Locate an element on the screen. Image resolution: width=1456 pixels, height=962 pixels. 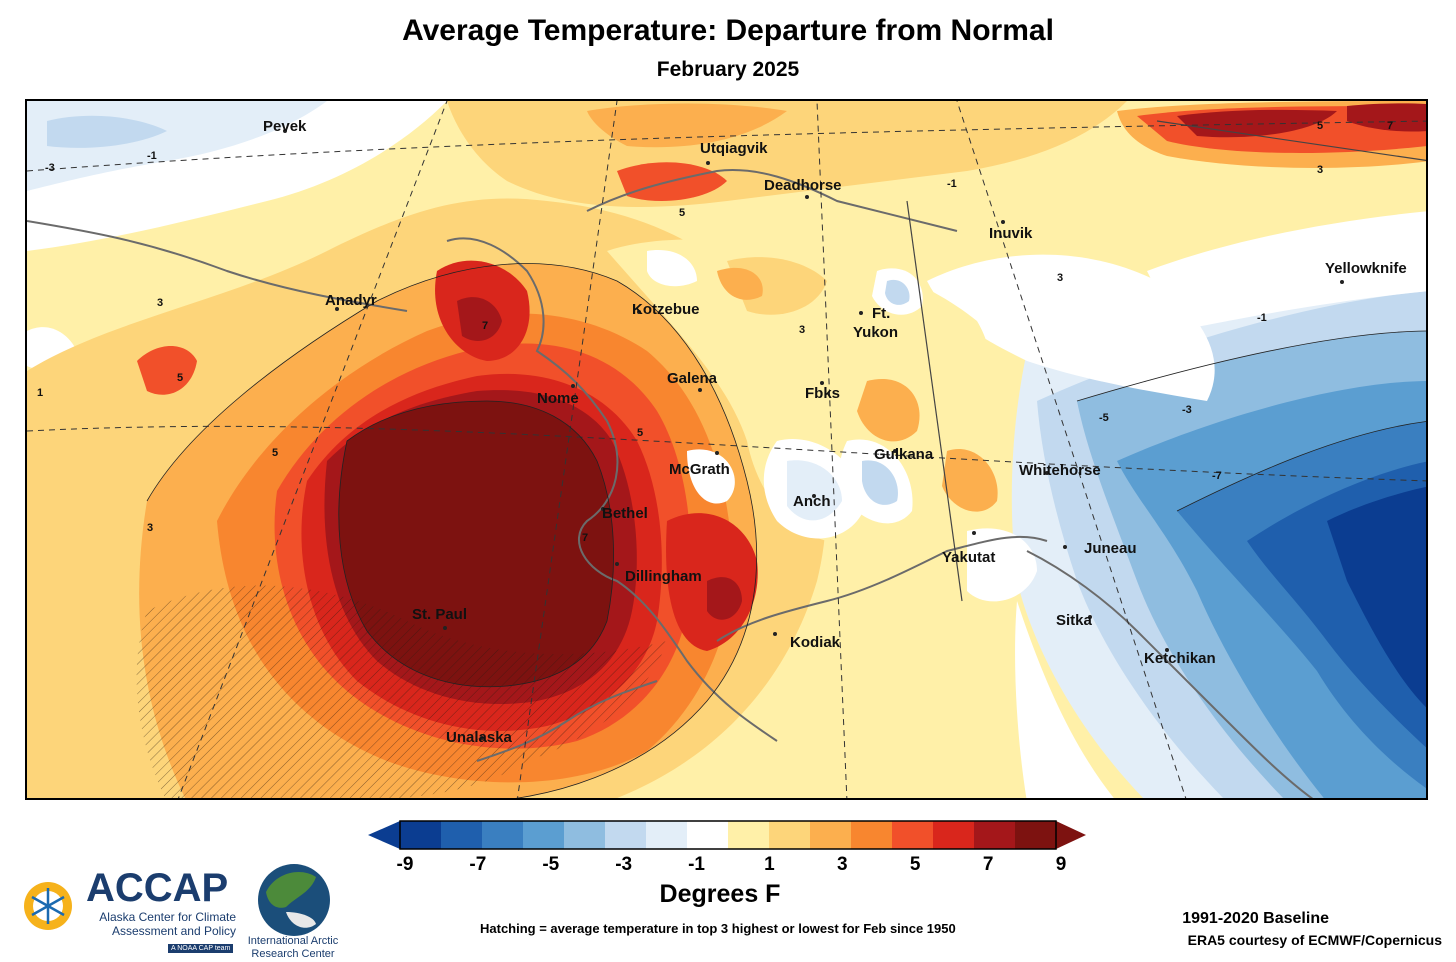
interior-alaska-region is located at coordinates (822, 420).